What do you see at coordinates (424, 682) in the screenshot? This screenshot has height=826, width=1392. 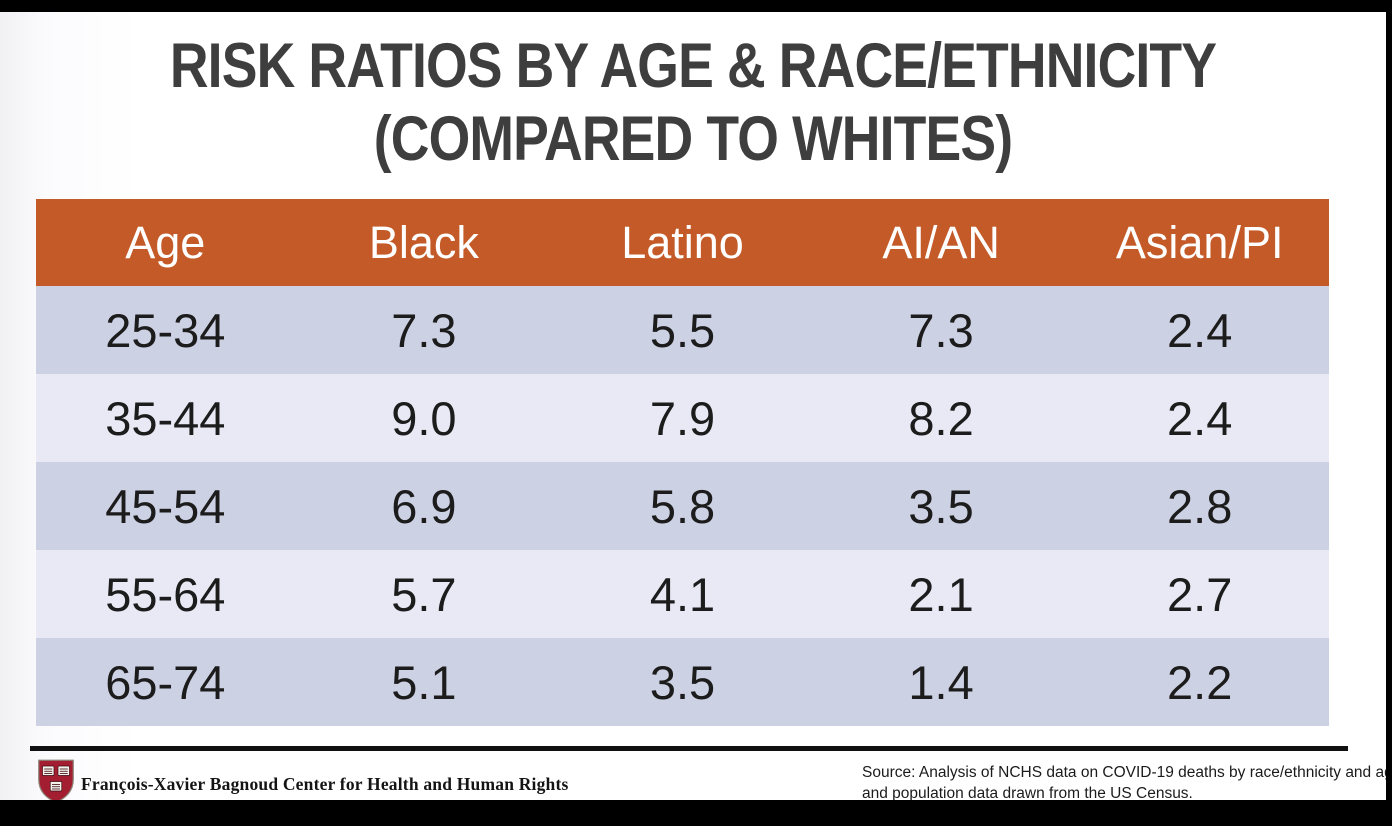 I see `cell-value: 5.1` at bounding box center [424, 682].